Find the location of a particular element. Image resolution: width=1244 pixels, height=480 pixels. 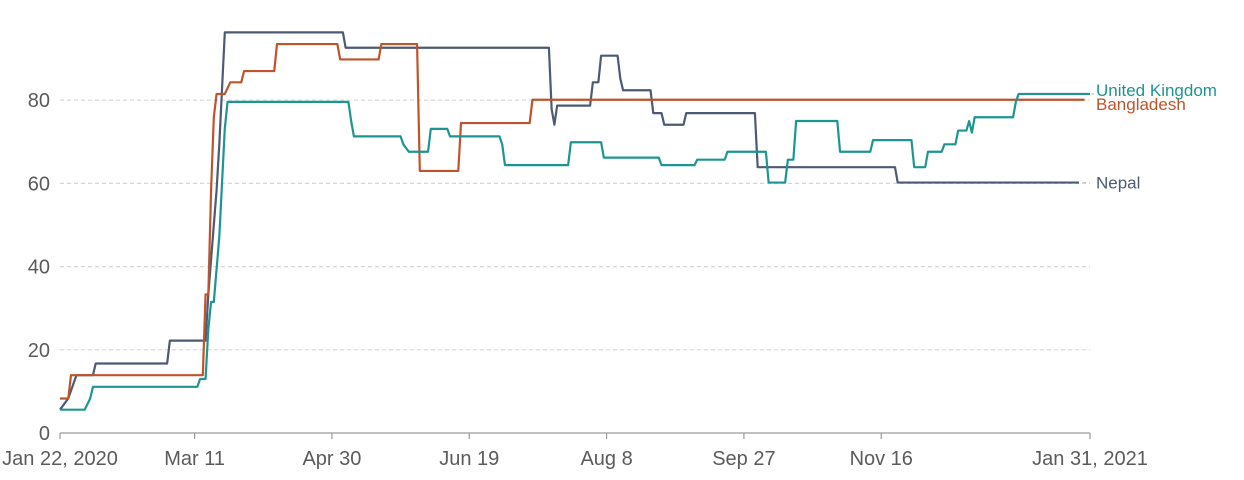

y-tick-label: 40 is located at coordinates (39, 268).